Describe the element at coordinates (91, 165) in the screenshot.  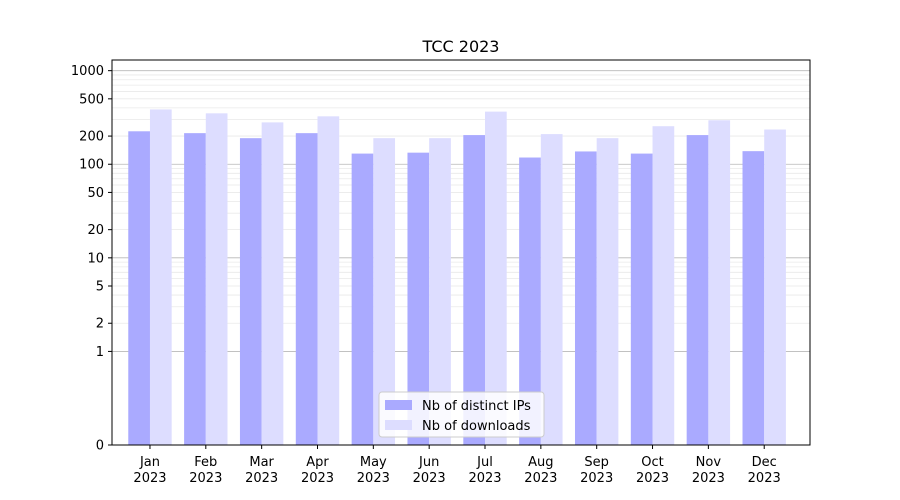
I see `y-tick-label: 100` at that location.